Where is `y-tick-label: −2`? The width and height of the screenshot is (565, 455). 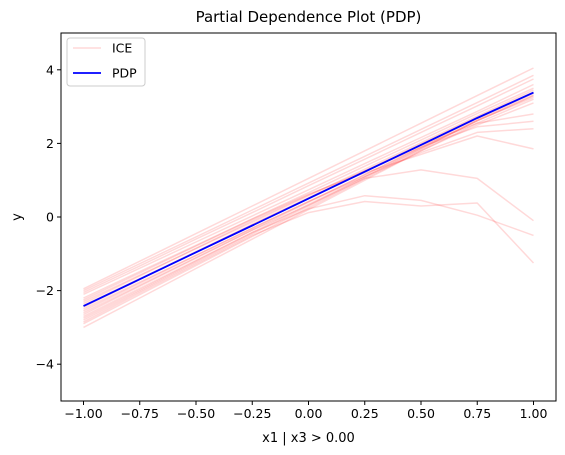 y-tick-label: −2 is located at coordinates (45, 290).